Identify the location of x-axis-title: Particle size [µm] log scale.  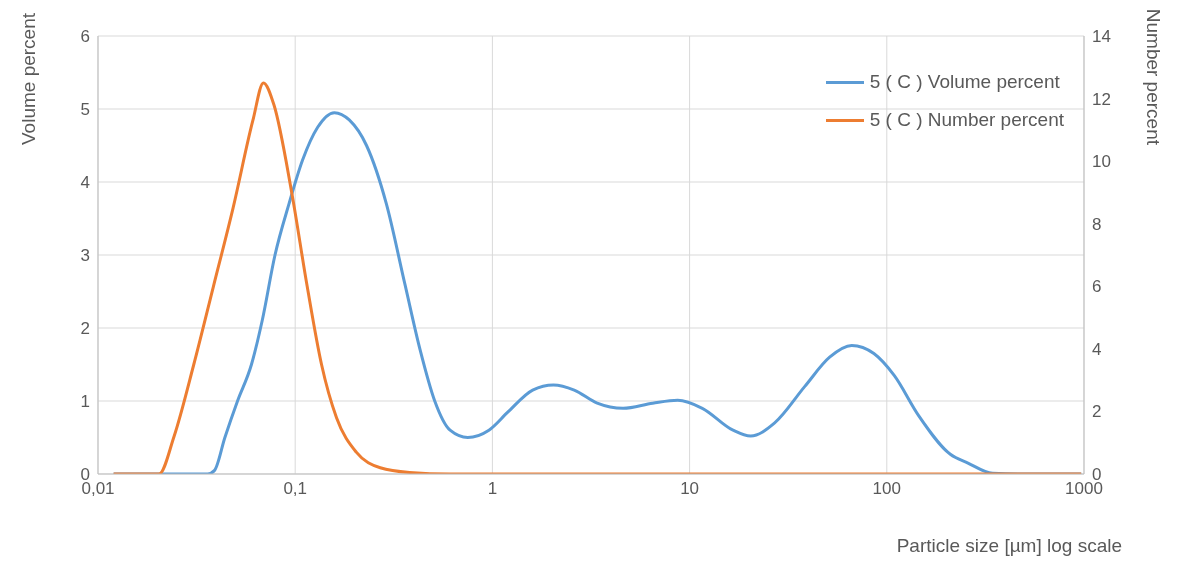
(1009, 545).